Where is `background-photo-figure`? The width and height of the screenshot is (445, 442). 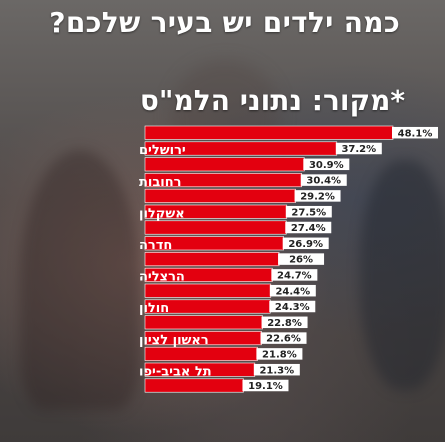 background-photo-figure is located at coordinates (402, 275).